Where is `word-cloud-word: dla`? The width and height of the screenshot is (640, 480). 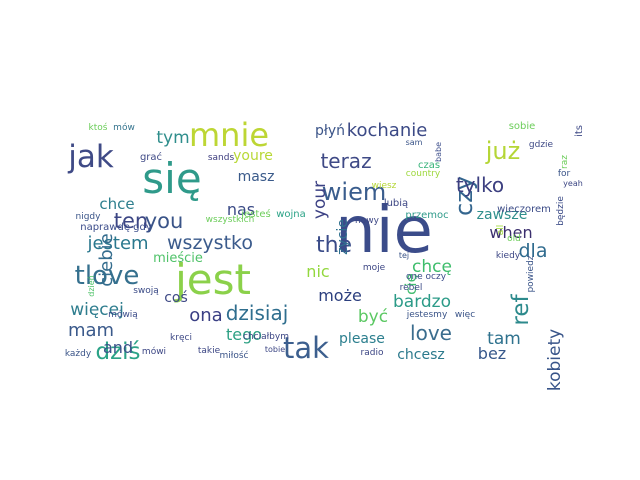
word-cloud-word: dla is located at coordinates (533, 251).